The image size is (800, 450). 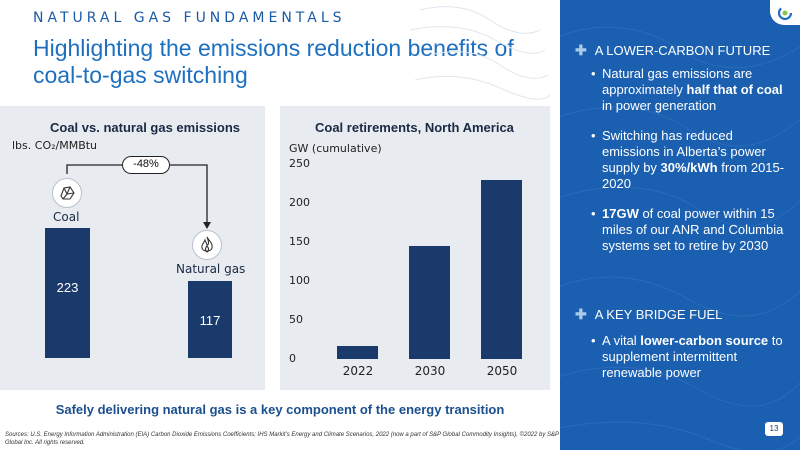 I want to click on y-tick: 100, so click(x=299, y=280).